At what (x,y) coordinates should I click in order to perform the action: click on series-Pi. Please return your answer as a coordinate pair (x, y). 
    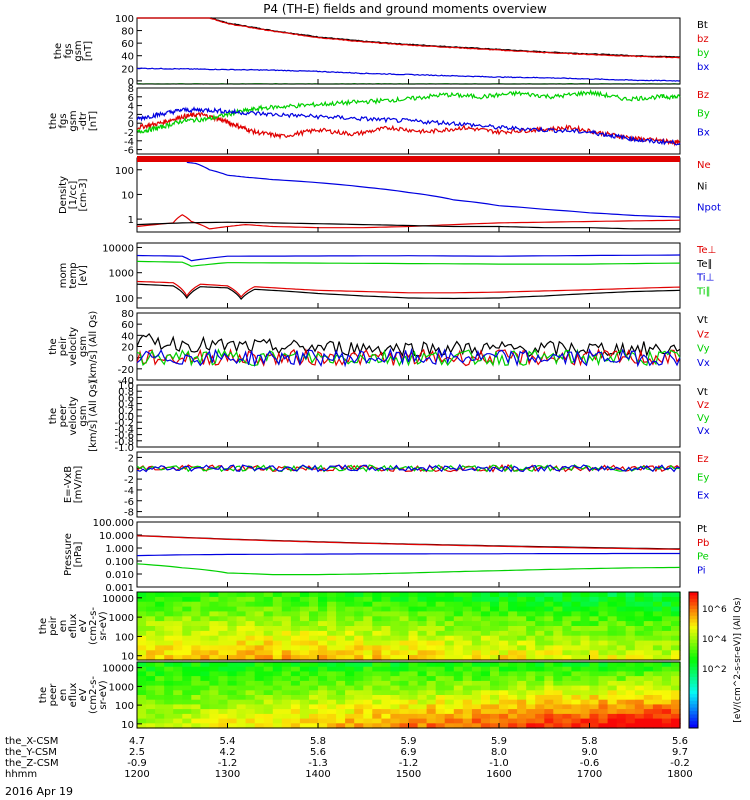
    Looking at the image, I should click on (408, 554).